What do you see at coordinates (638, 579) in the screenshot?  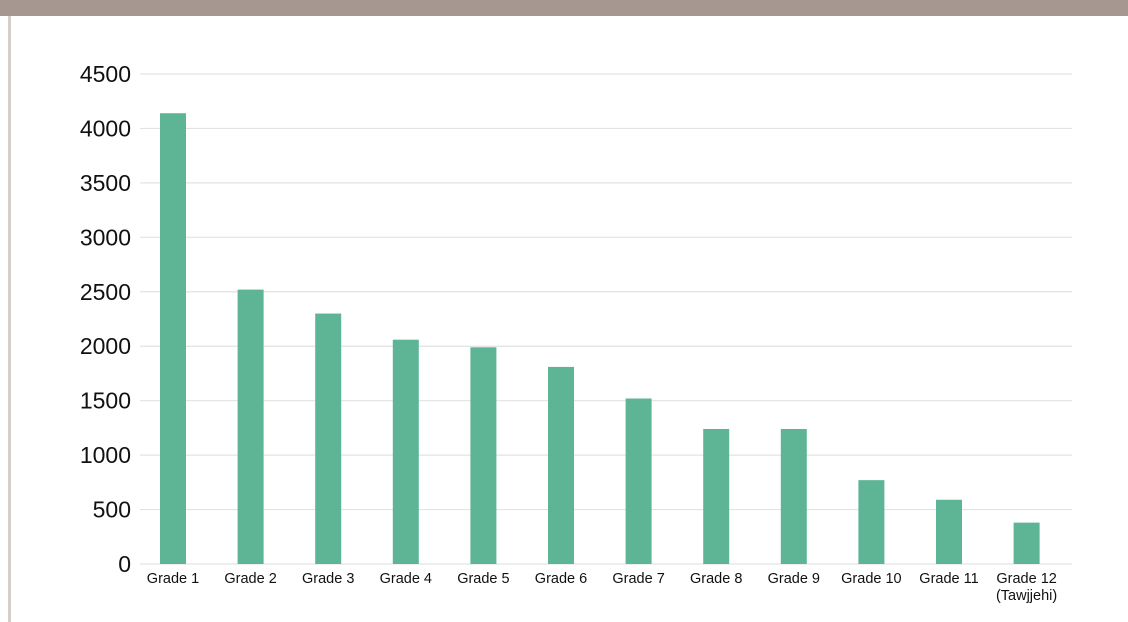 I see `x-tick-label: Grade 7` at bounding box center [638, 579].